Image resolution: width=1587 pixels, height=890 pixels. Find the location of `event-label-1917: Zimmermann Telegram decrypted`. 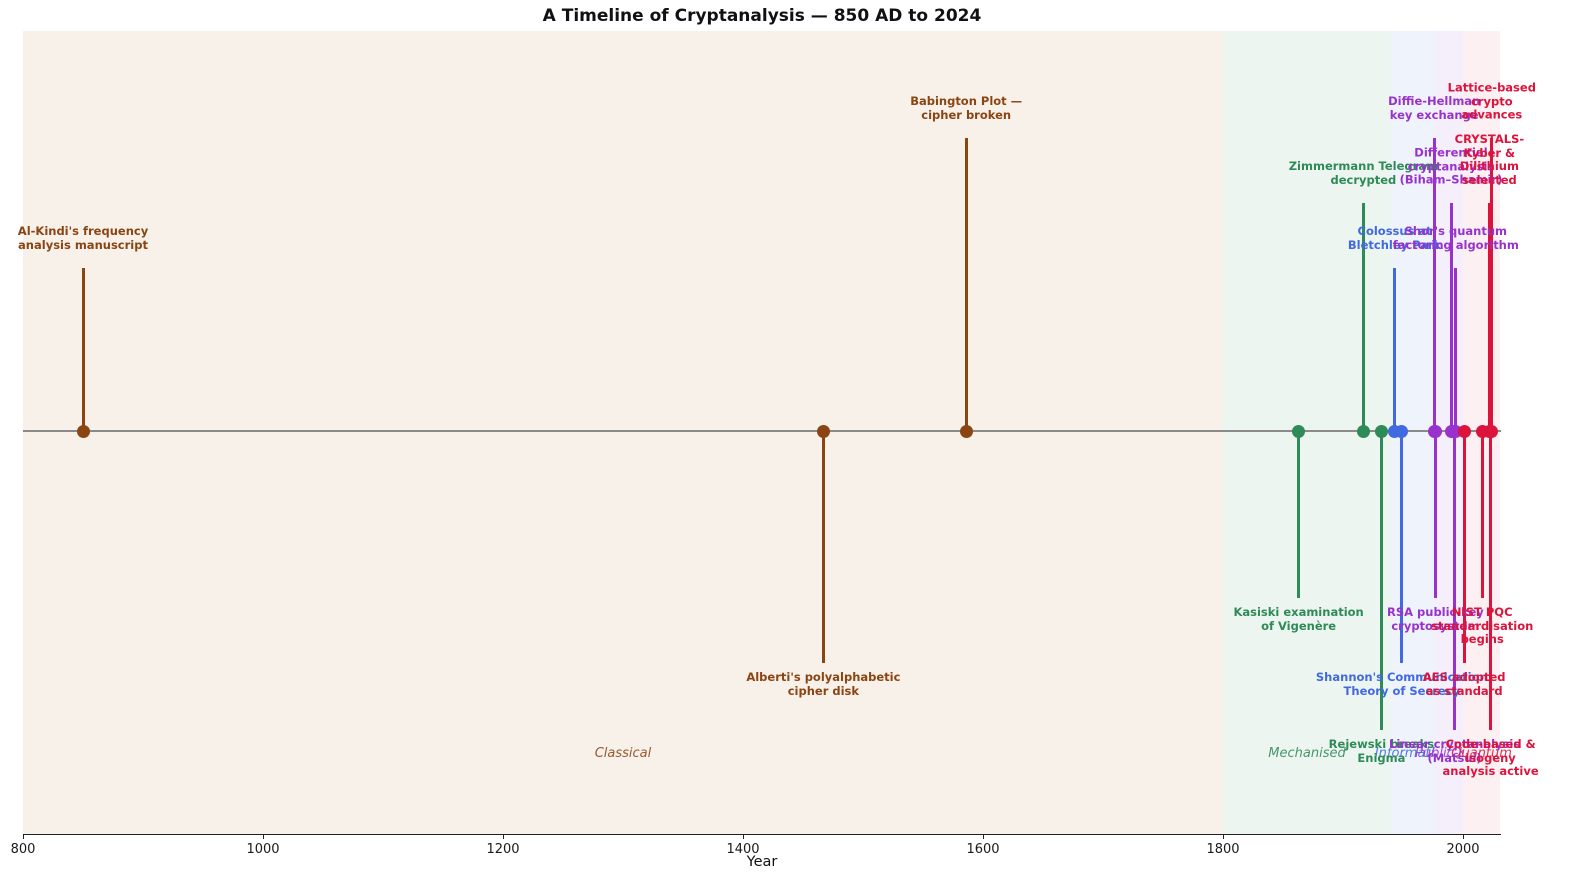

event-label-1917: Zimmermann Telegram decrypted is located at coordinates (1363, 172).